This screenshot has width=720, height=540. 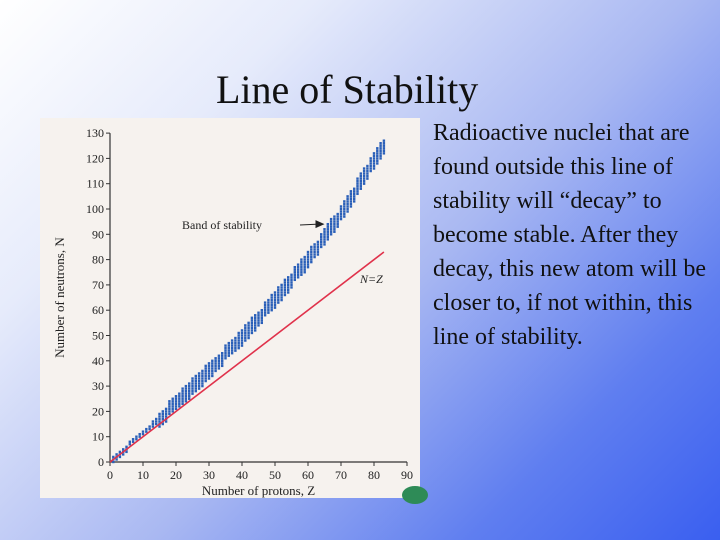 I want to click on band-arrow-head, so click(x=320, y=224).